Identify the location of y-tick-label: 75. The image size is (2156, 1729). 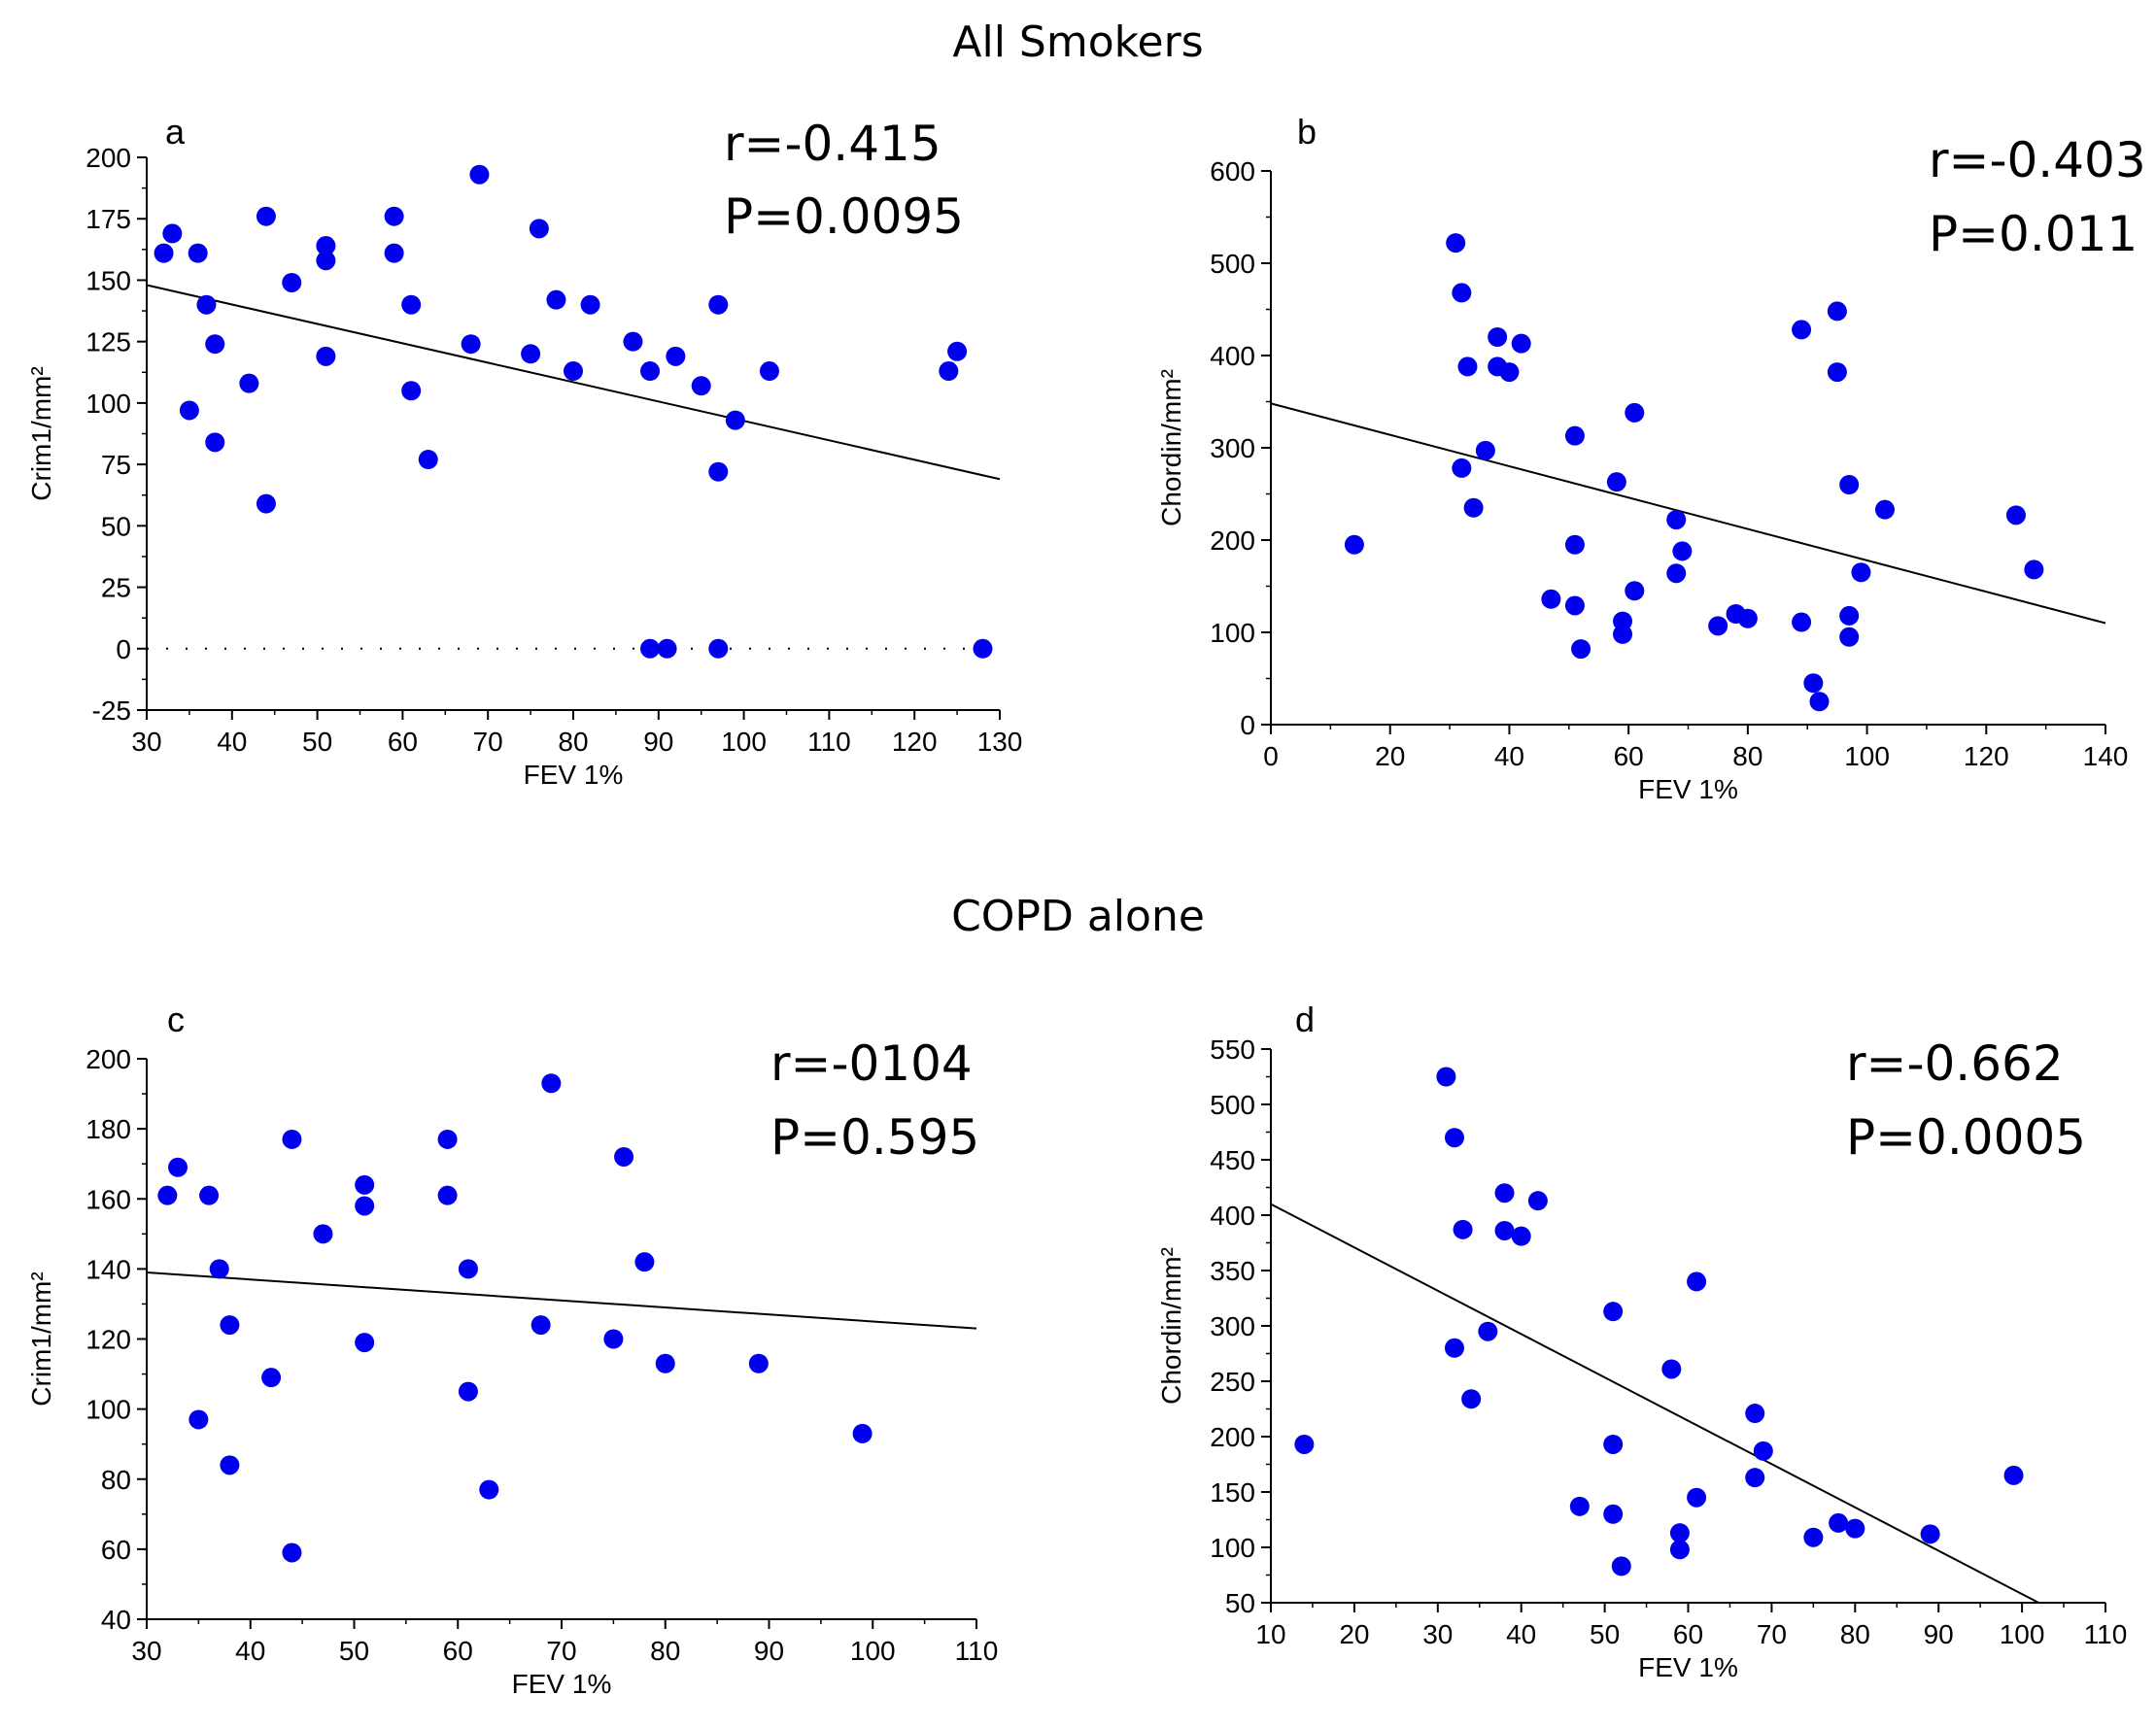
(116, 465).